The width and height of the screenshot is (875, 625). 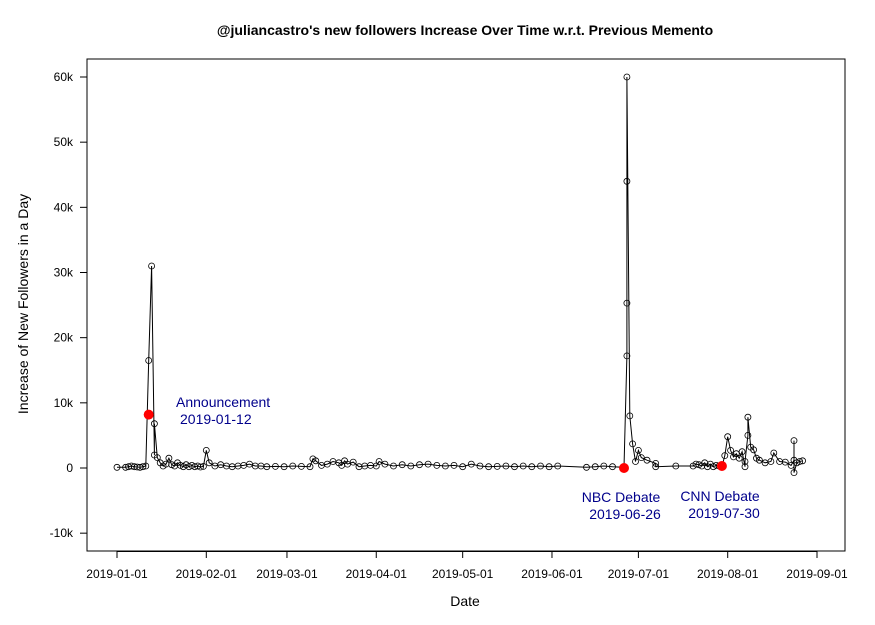 I want to click on y-tick-label: 50k, so click(x=64, y=142).